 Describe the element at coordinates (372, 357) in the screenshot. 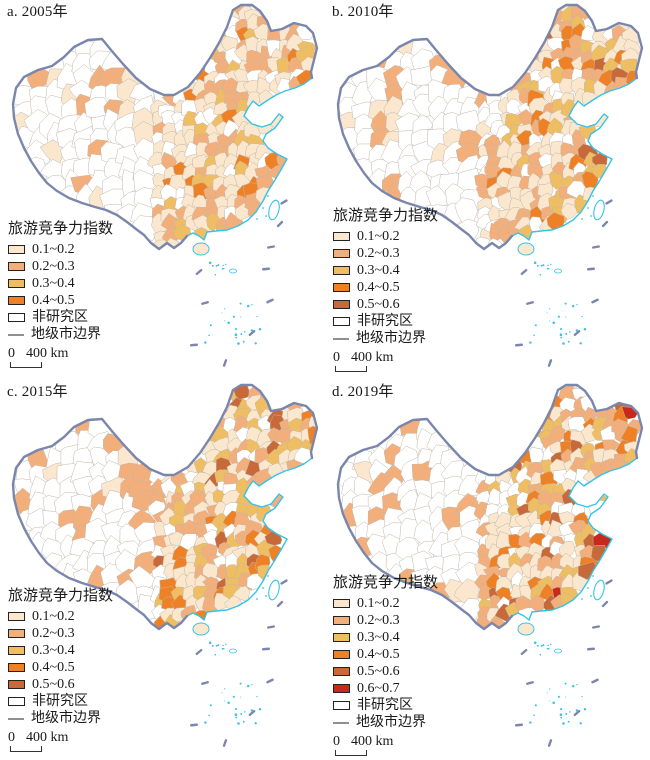

I see `scale-distance: 400 km` at that location.